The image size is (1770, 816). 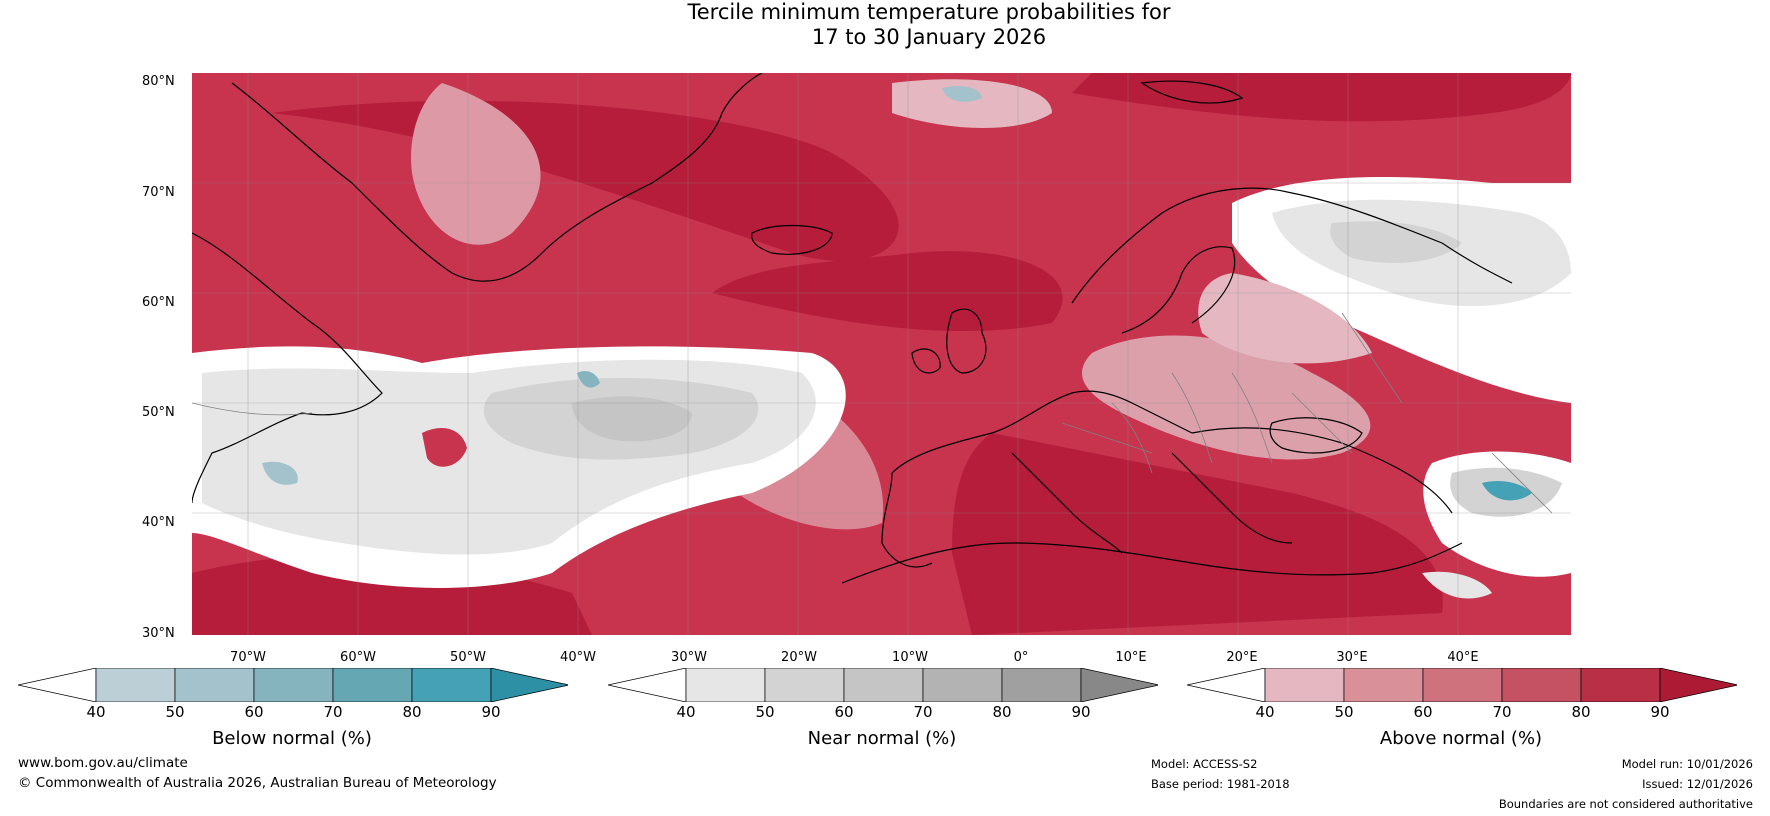 What do you see at coordinates (158, 522) in the screenshot?
I see `lat-label-40n: 40°N` at bounding box center [158, 522].